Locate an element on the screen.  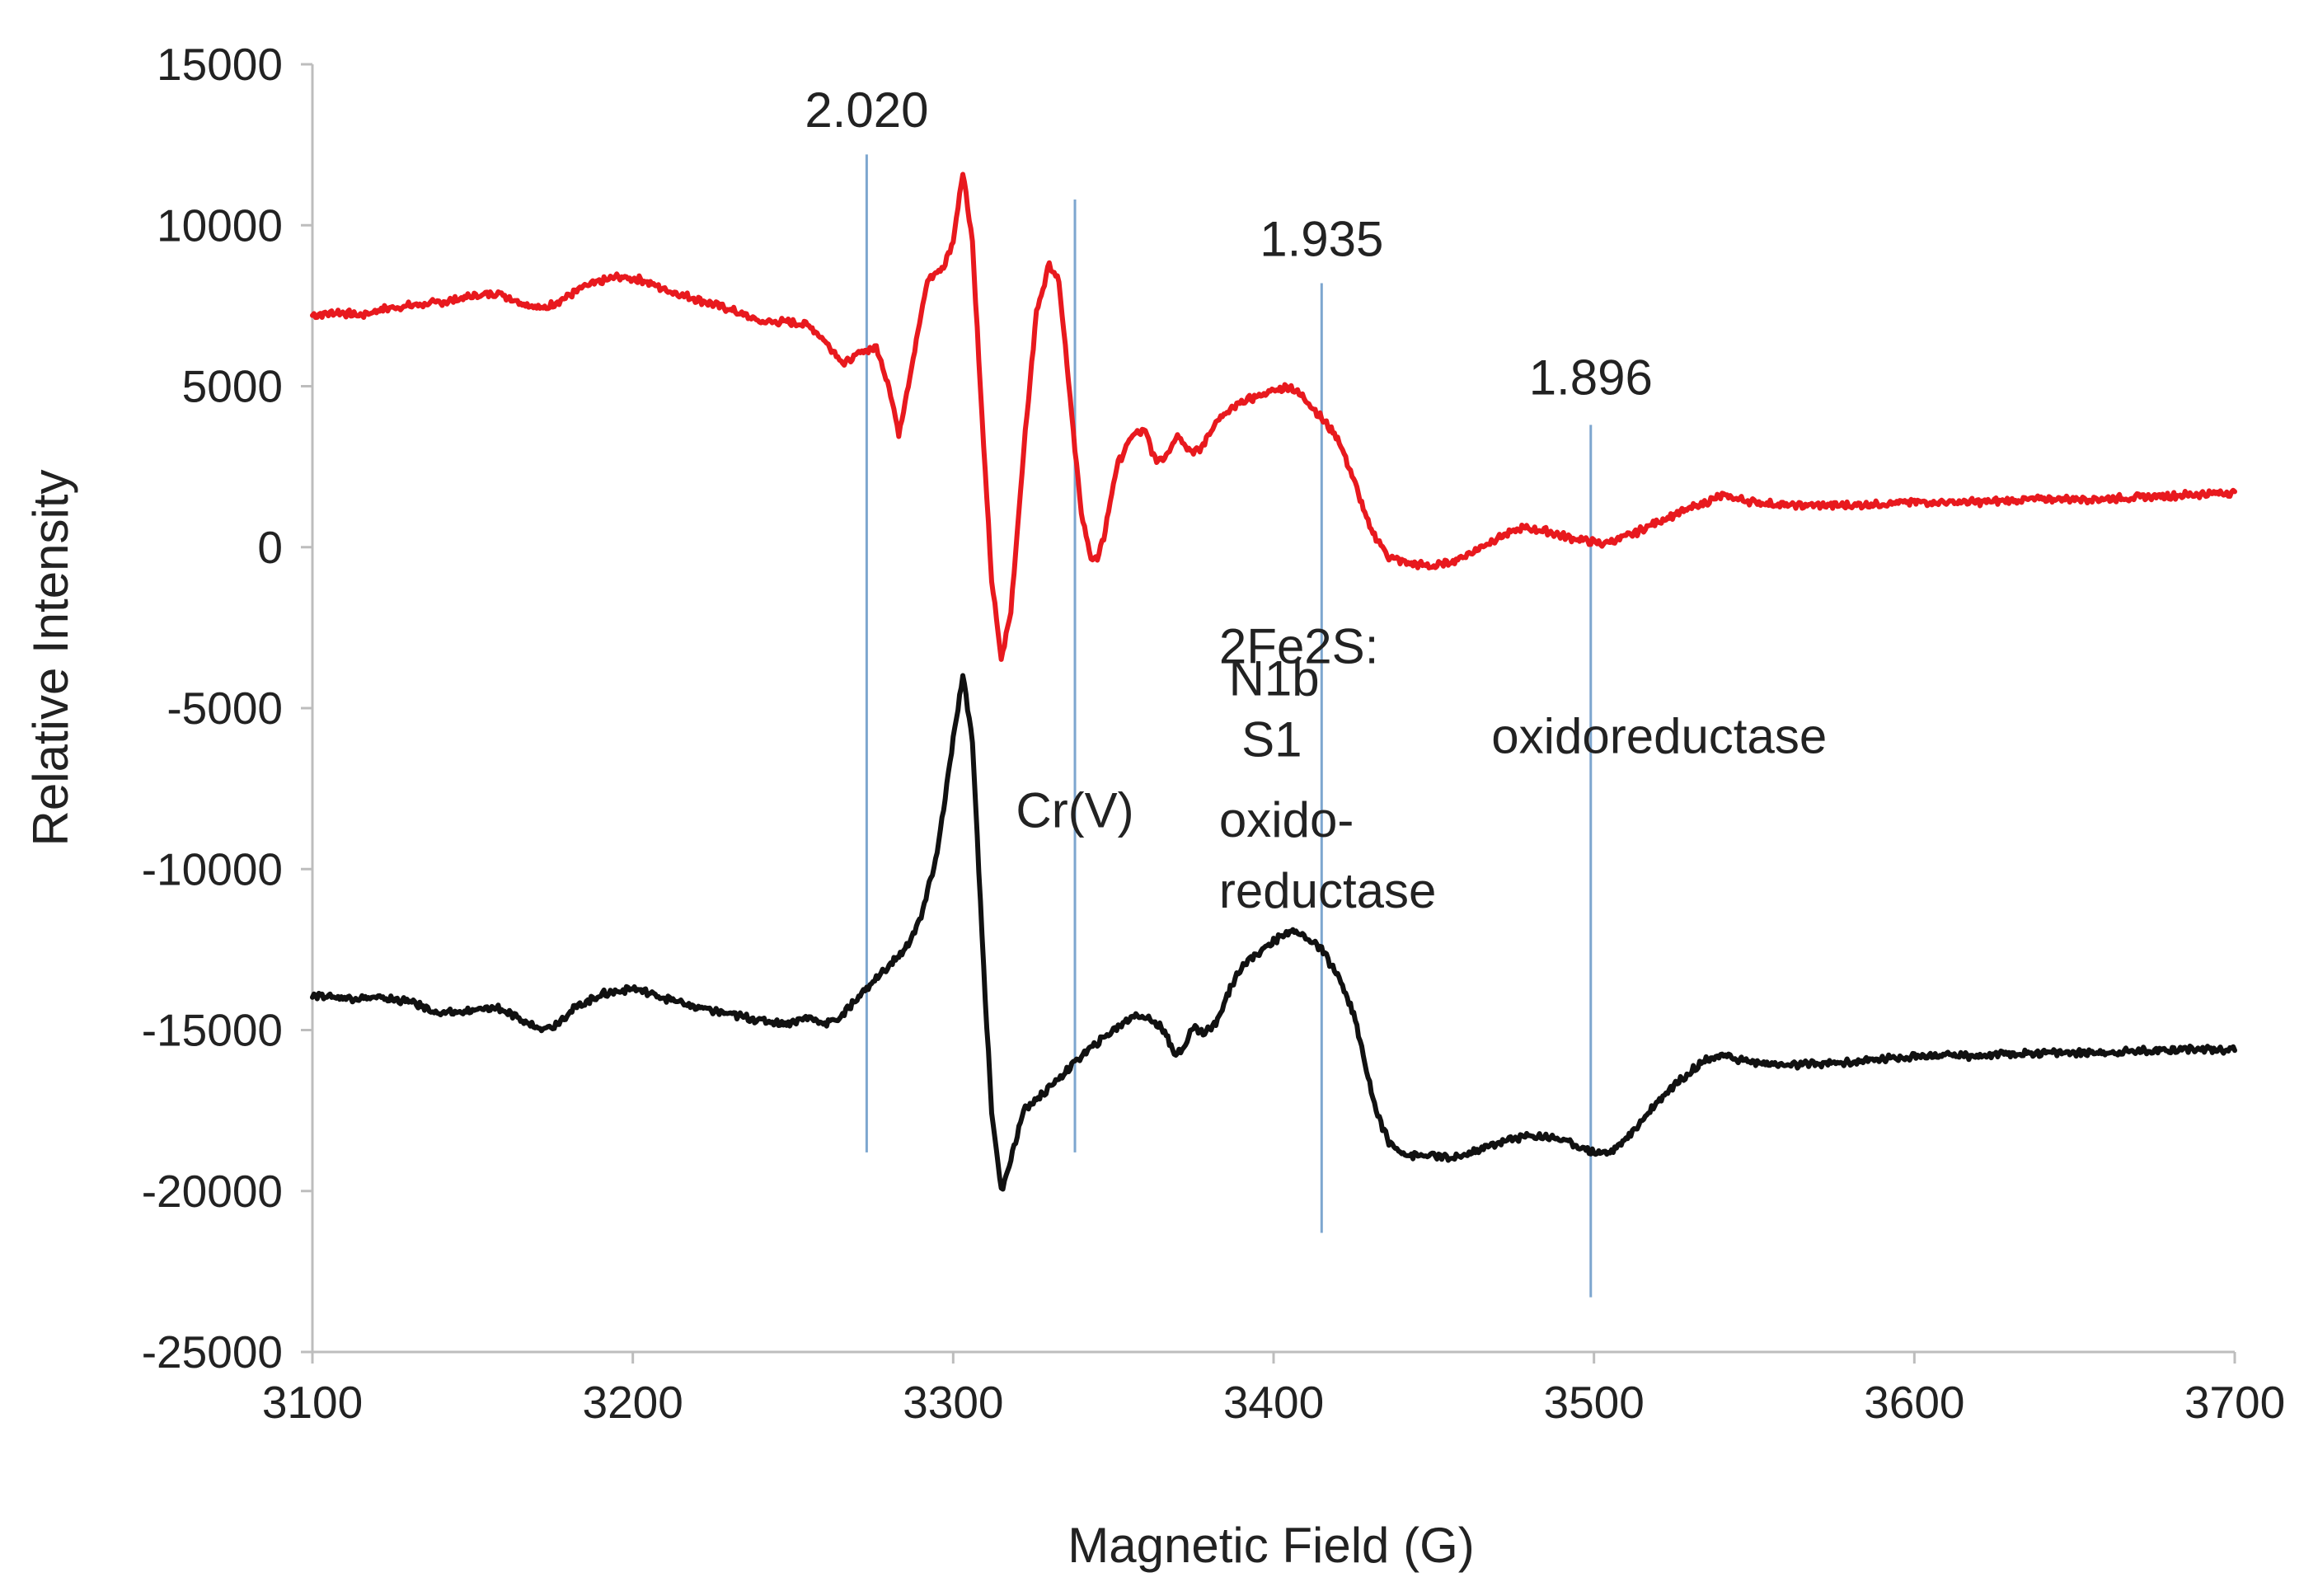
x-axis: 3100 3200 3300 3400 3500 3600 3700 is located at coordinates (1273, 1389).